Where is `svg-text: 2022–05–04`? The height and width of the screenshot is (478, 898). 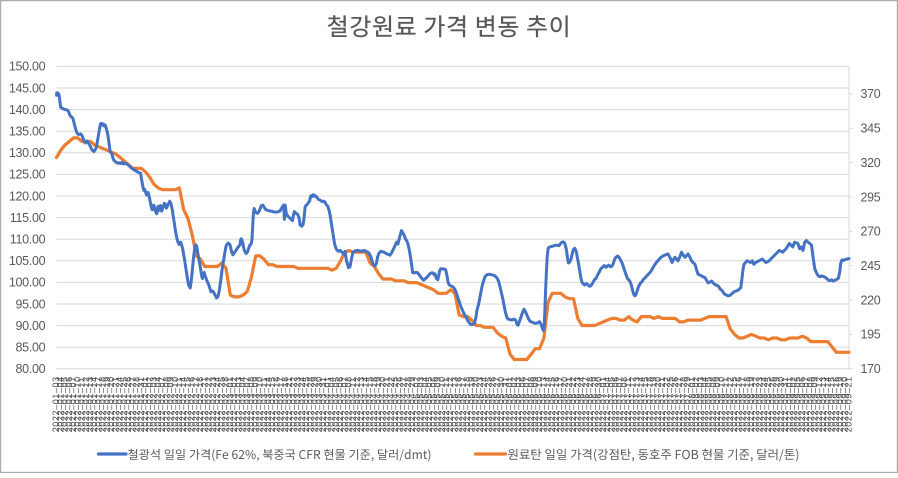
svg-text: 2022–05–04 is located at coordinates (425, 404).